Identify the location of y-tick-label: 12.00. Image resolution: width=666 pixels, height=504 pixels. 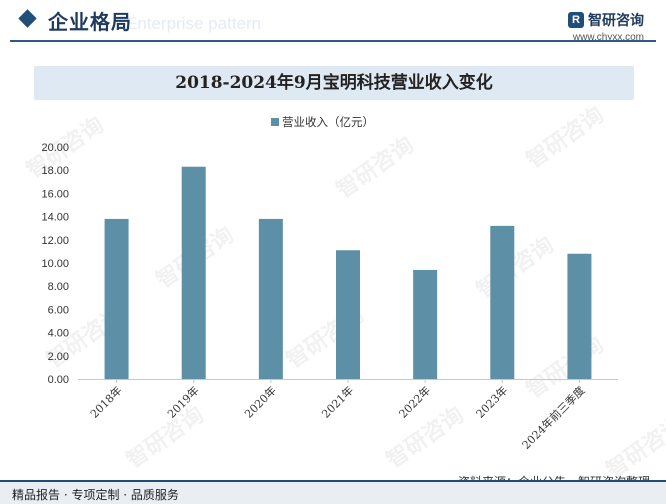
(55, 241).